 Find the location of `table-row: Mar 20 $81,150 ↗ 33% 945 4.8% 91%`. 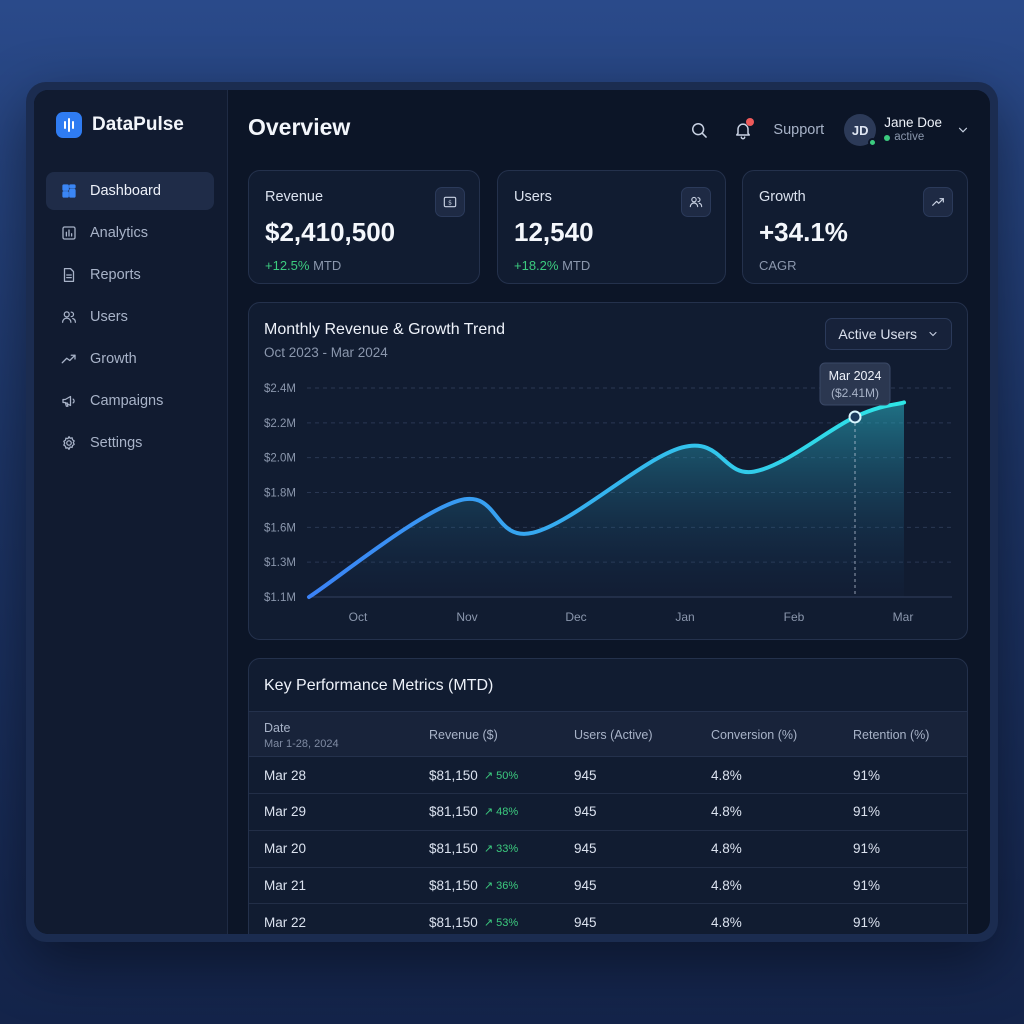

table-row: Mar 20 $81,150 ↗ 33% 945 4.8% 91% is located at coordinates (608, 849).